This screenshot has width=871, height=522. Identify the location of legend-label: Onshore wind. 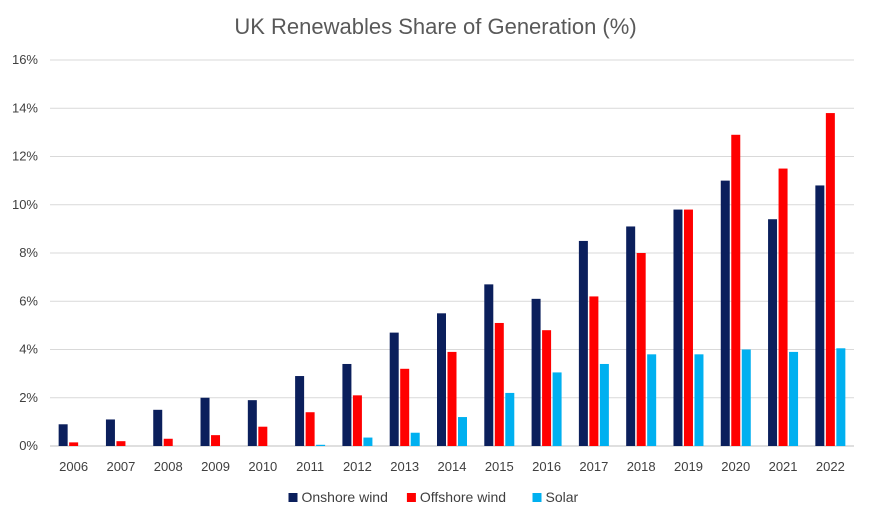
(345, 497).